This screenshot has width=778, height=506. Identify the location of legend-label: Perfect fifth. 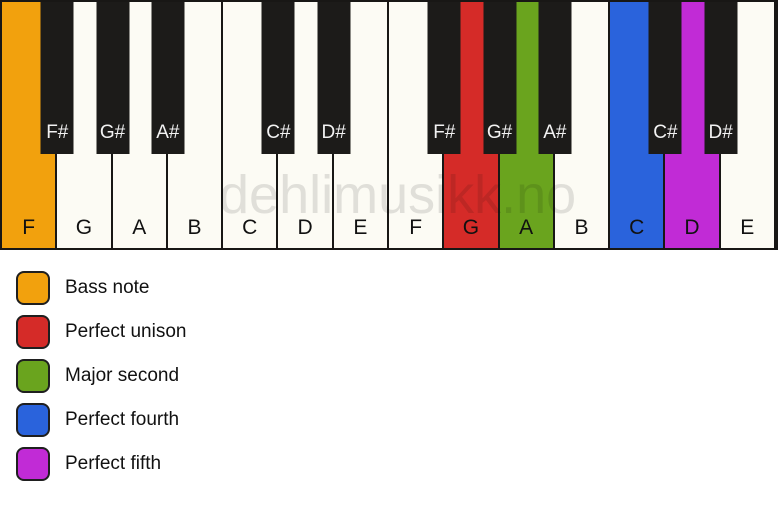
(113, 463).